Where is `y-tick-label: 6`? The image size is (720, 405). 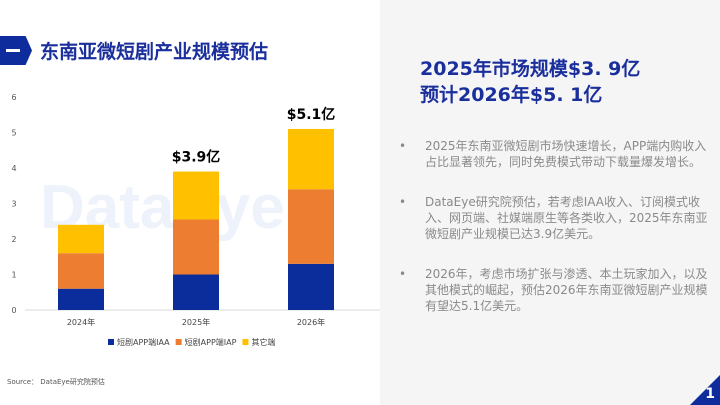
y-tick-label: 6 is located at coordinates (13, 97).